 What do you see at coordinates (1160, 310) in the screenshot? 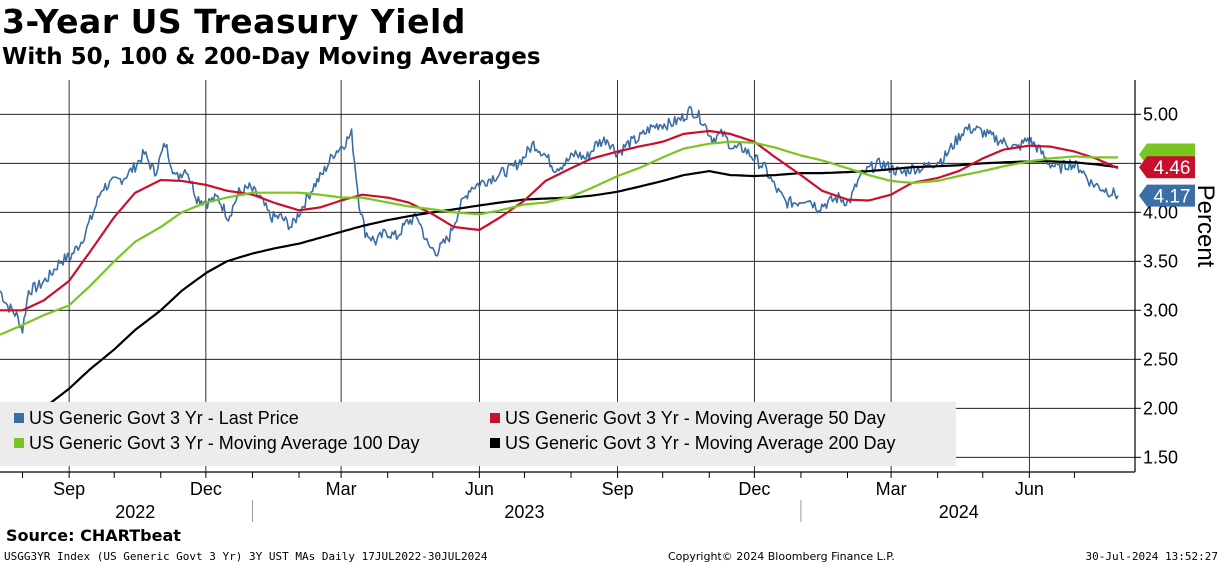
I see `y-tick-label: 3.00` at bounding box center [1160, 310].